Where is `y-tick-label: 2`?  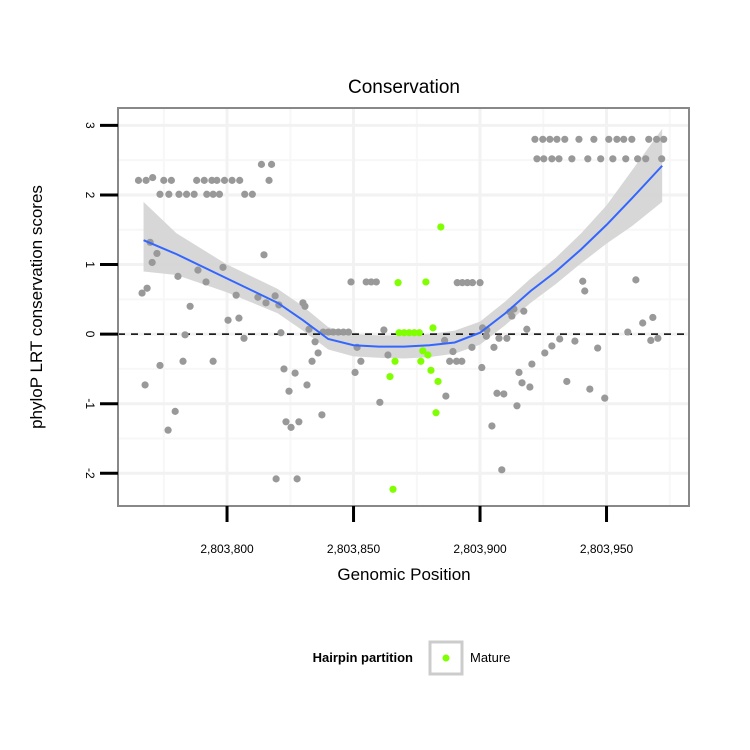 y-tick-label: 2 is located at coordinates (90, 195).